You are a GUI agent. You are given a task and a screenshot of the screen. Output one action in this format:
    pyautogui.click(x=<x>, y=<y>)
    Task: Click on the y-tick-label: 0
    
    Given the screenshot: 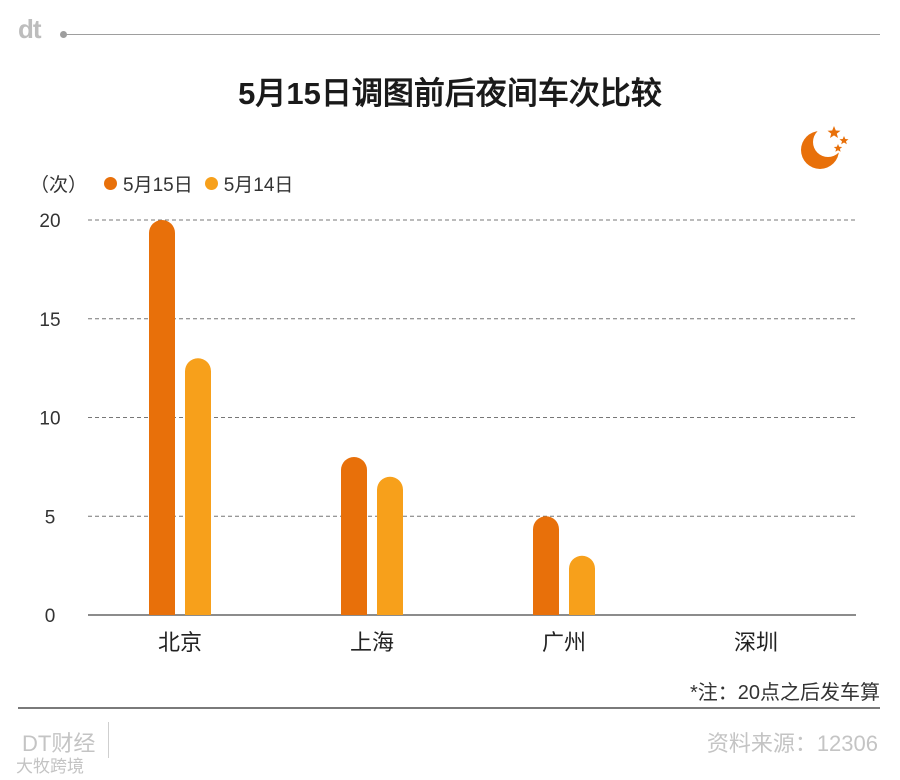 What is the action you would take?
    pyautogui.click(x=50, y=616)
    